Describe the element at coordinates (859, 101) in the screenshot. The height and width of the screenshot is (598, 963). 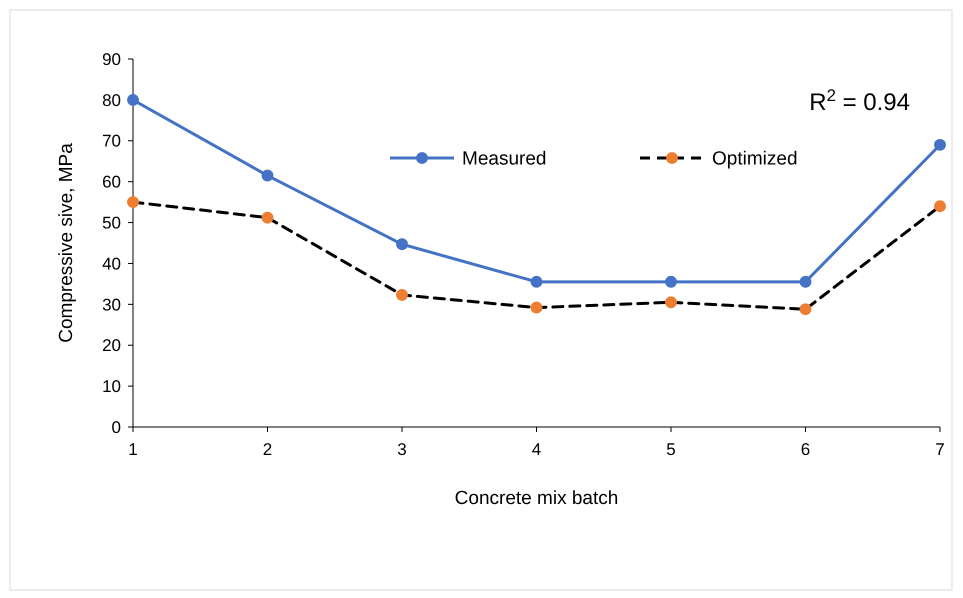
I see `annotation: R$^{2}$ = 0.94` at that location.